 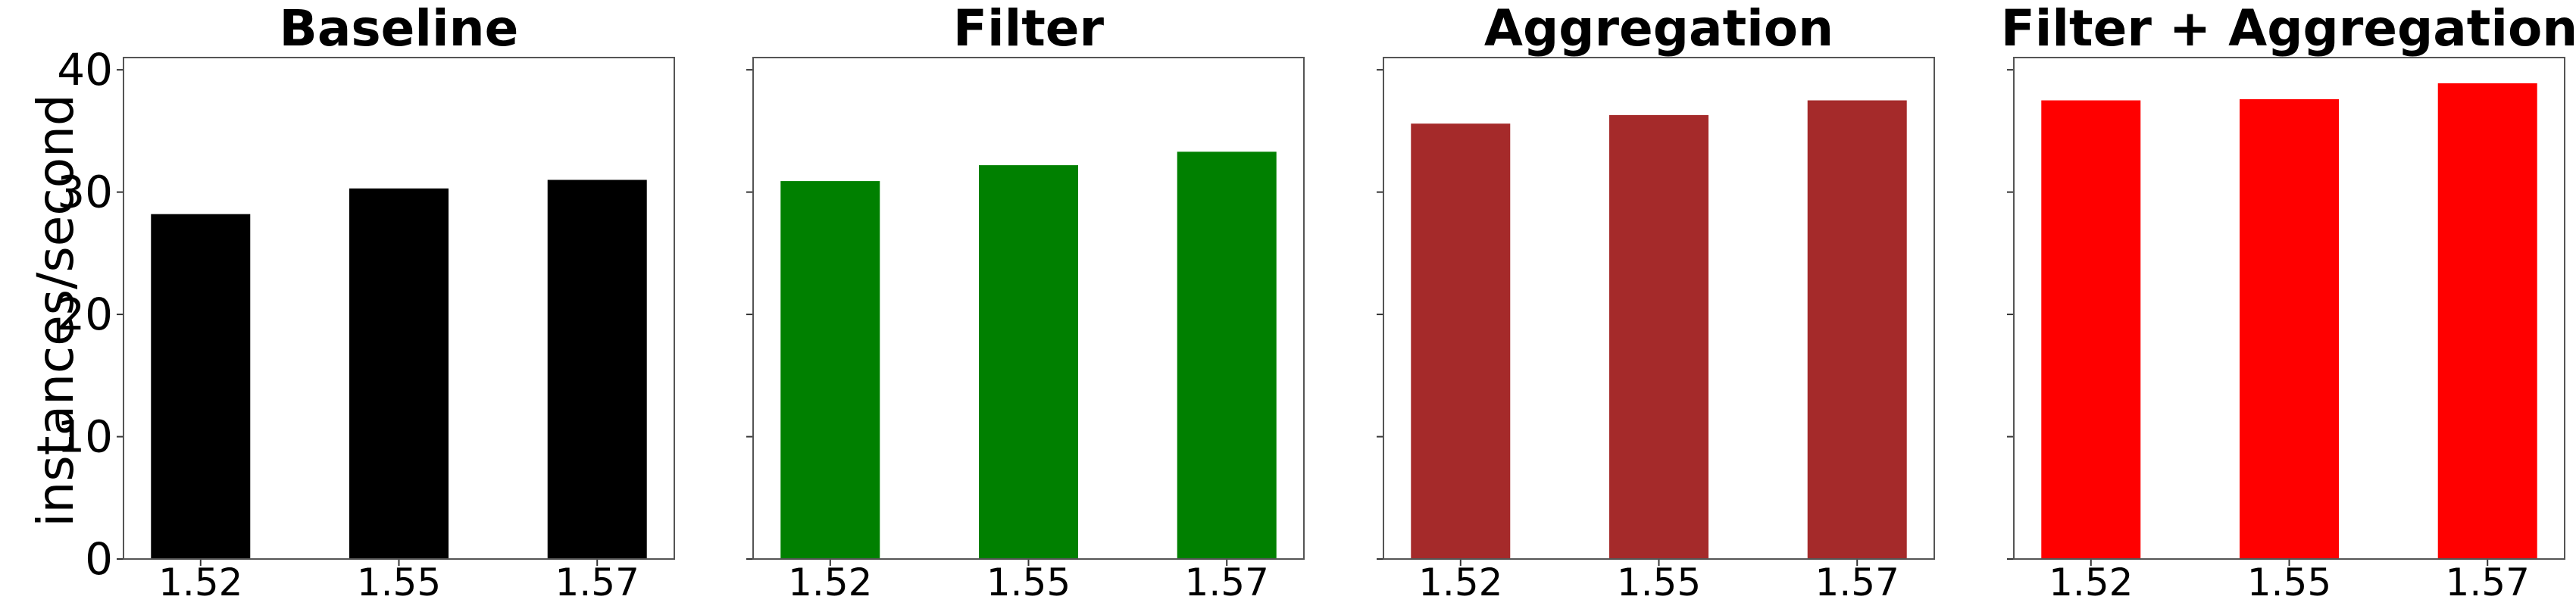 What do you see at coordinates (85, 437) in the screenshot?
I see `y-tick-label: 10` at bounding box center [85, 437].